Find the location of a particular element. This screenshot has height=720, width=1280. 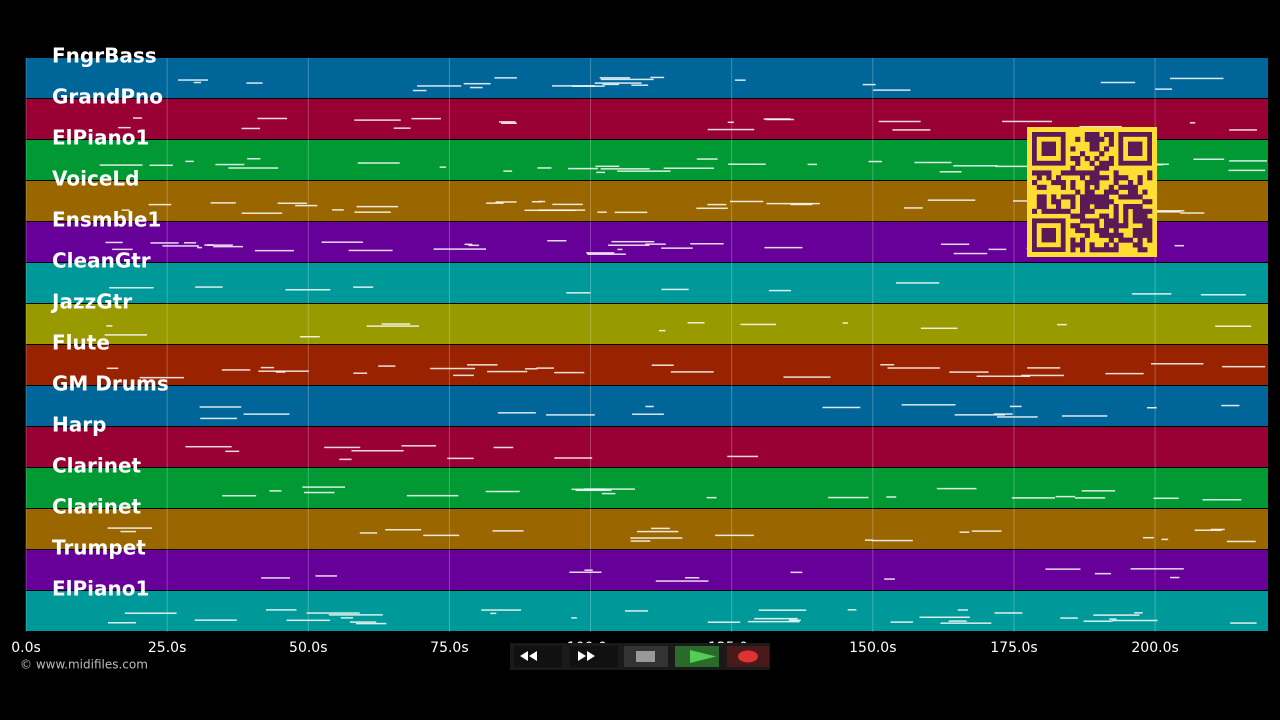

tick-label: 150.0s is located at coordinates (872, 648).